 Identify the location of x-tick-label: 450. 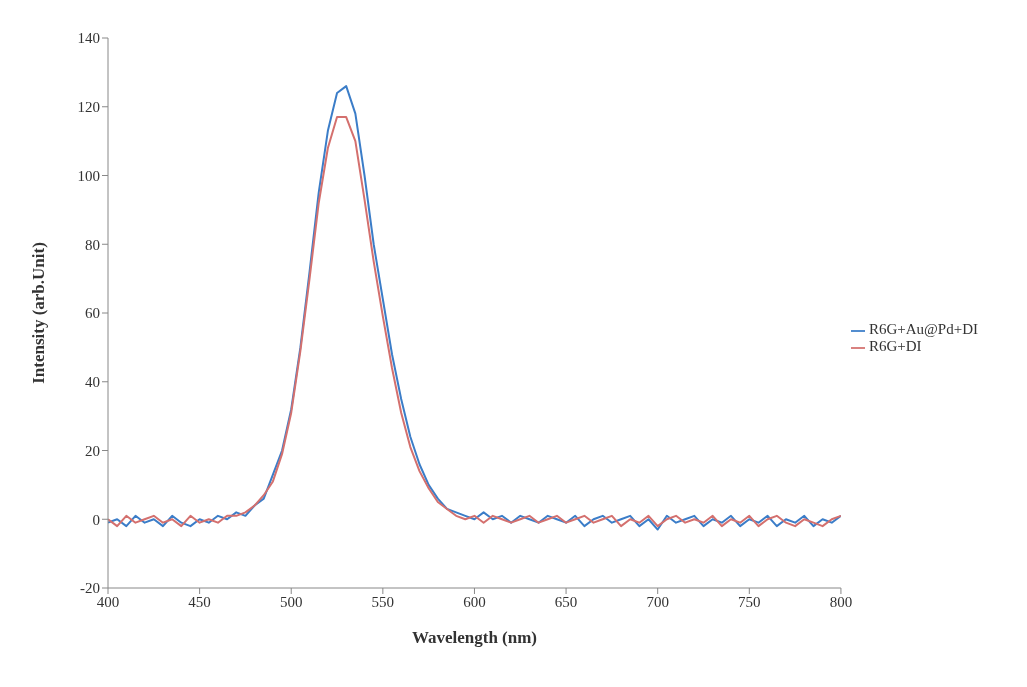
(199, 601).